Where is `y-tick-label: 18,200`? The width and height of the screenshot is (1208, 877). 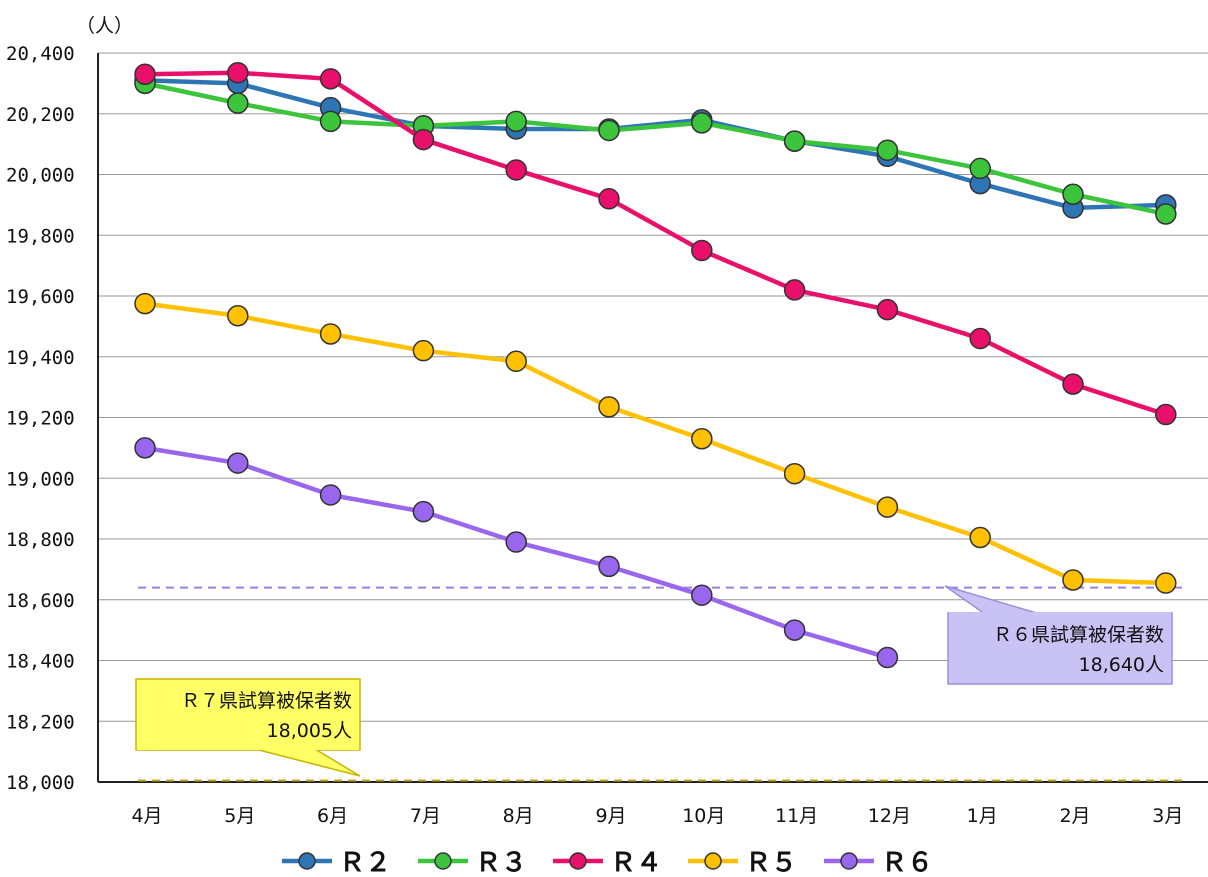 y-tick-label: 18,200 is located at coordinates (40, 722).